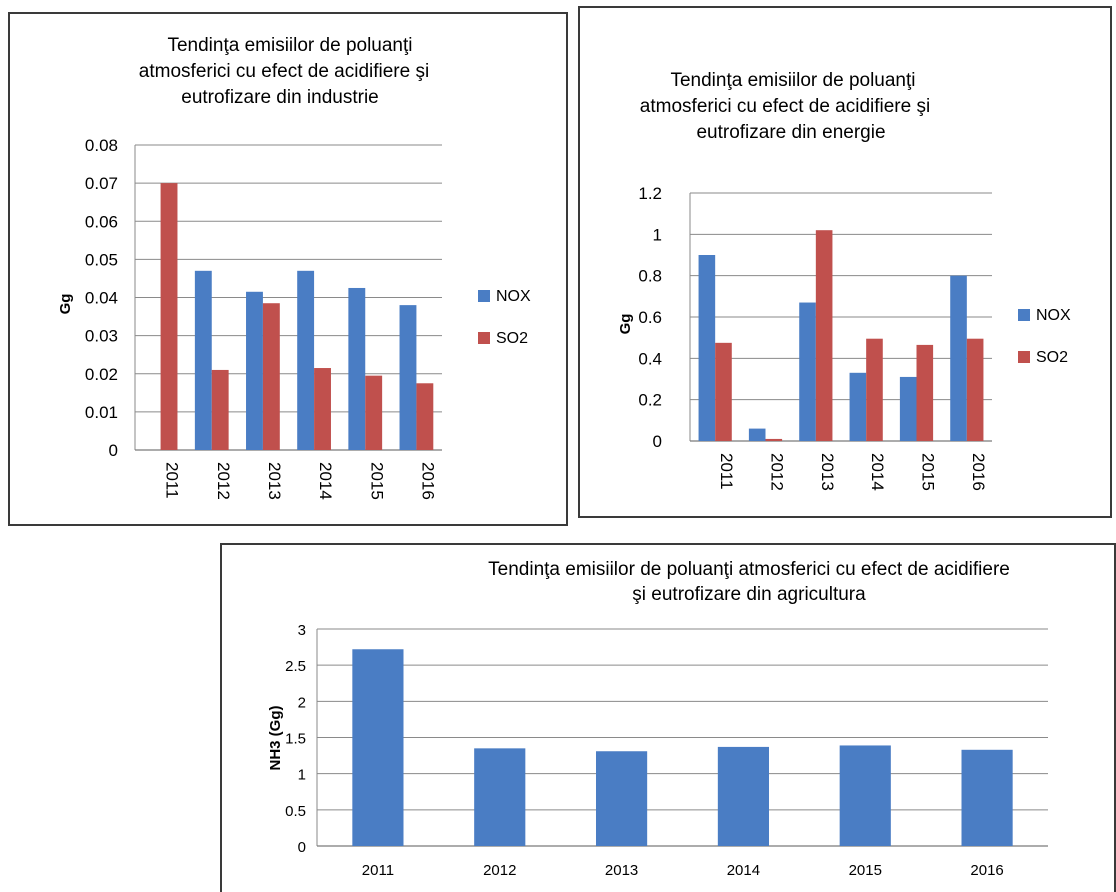  What do you see at coordinates (650, 400) in the screenshot?
I see `y-tick-label: 0.2` at bounding box center [650, 400].